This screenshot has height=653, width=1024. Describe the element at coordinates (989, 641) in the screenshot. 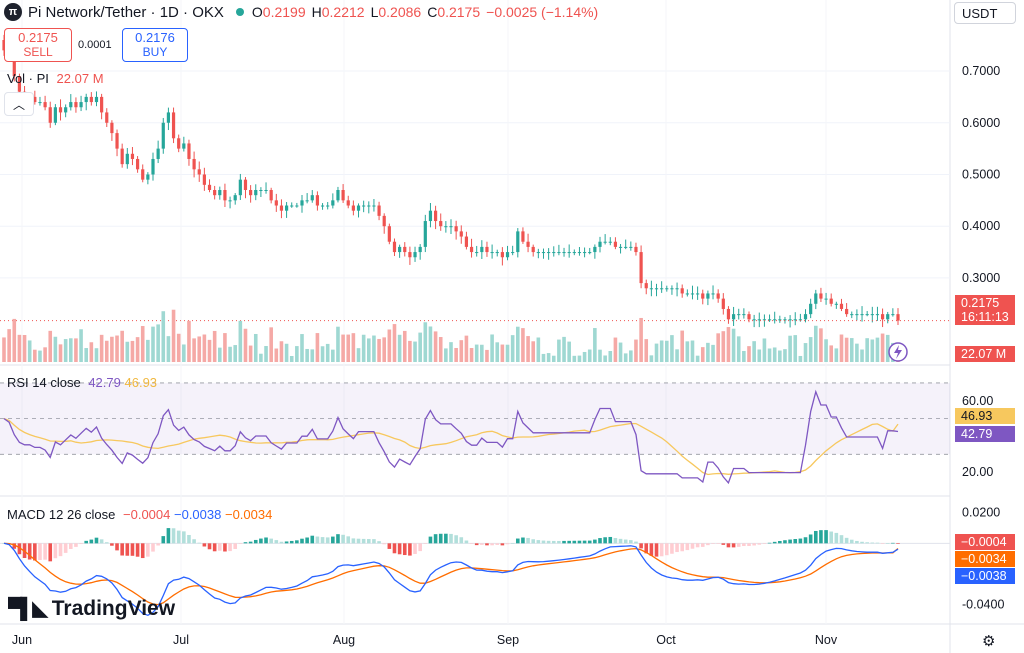

I see `settings-gear-icon: ⚙` at that location.